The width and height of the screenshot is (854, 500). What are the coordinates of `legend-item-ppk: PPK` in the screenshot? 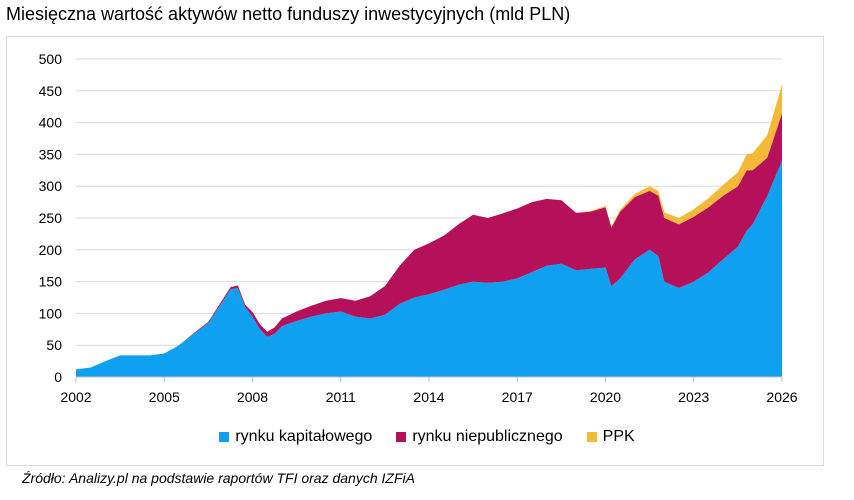 It's located at (610, 437).